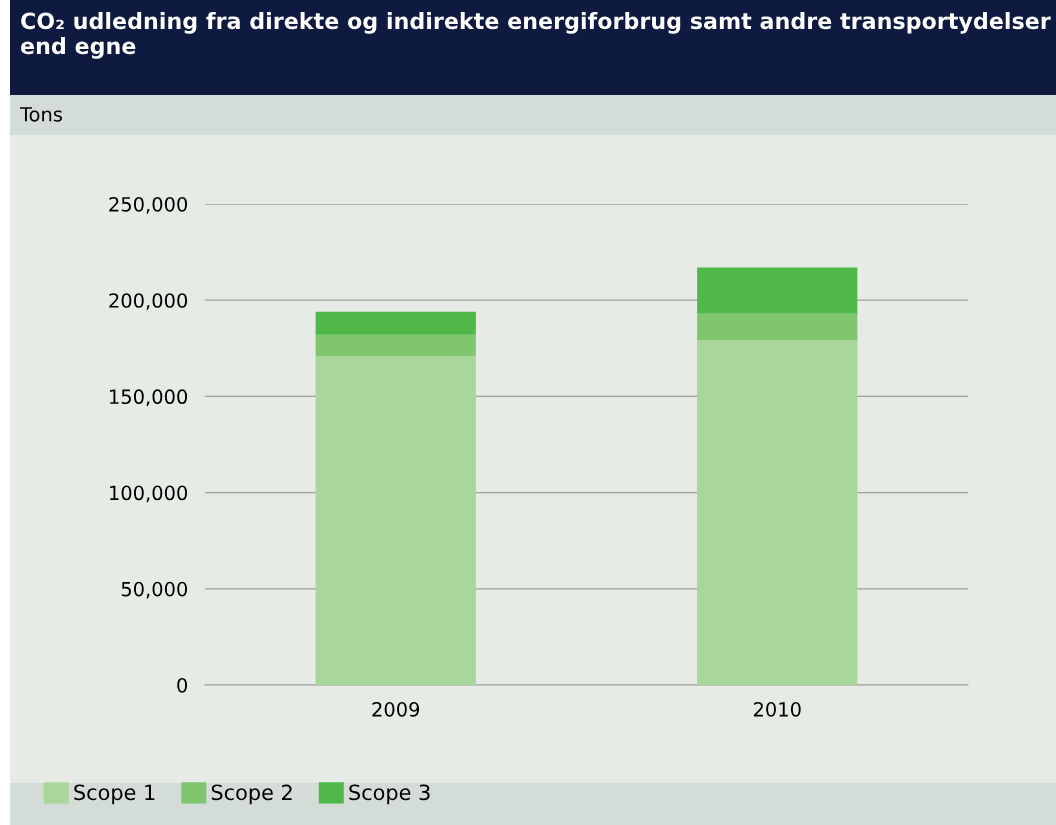 This screenshot has width=1056, height=825. Describe the element at coordinates (154, 590) in the screenshot. I see `y-tick-label: 50,000` at that location.